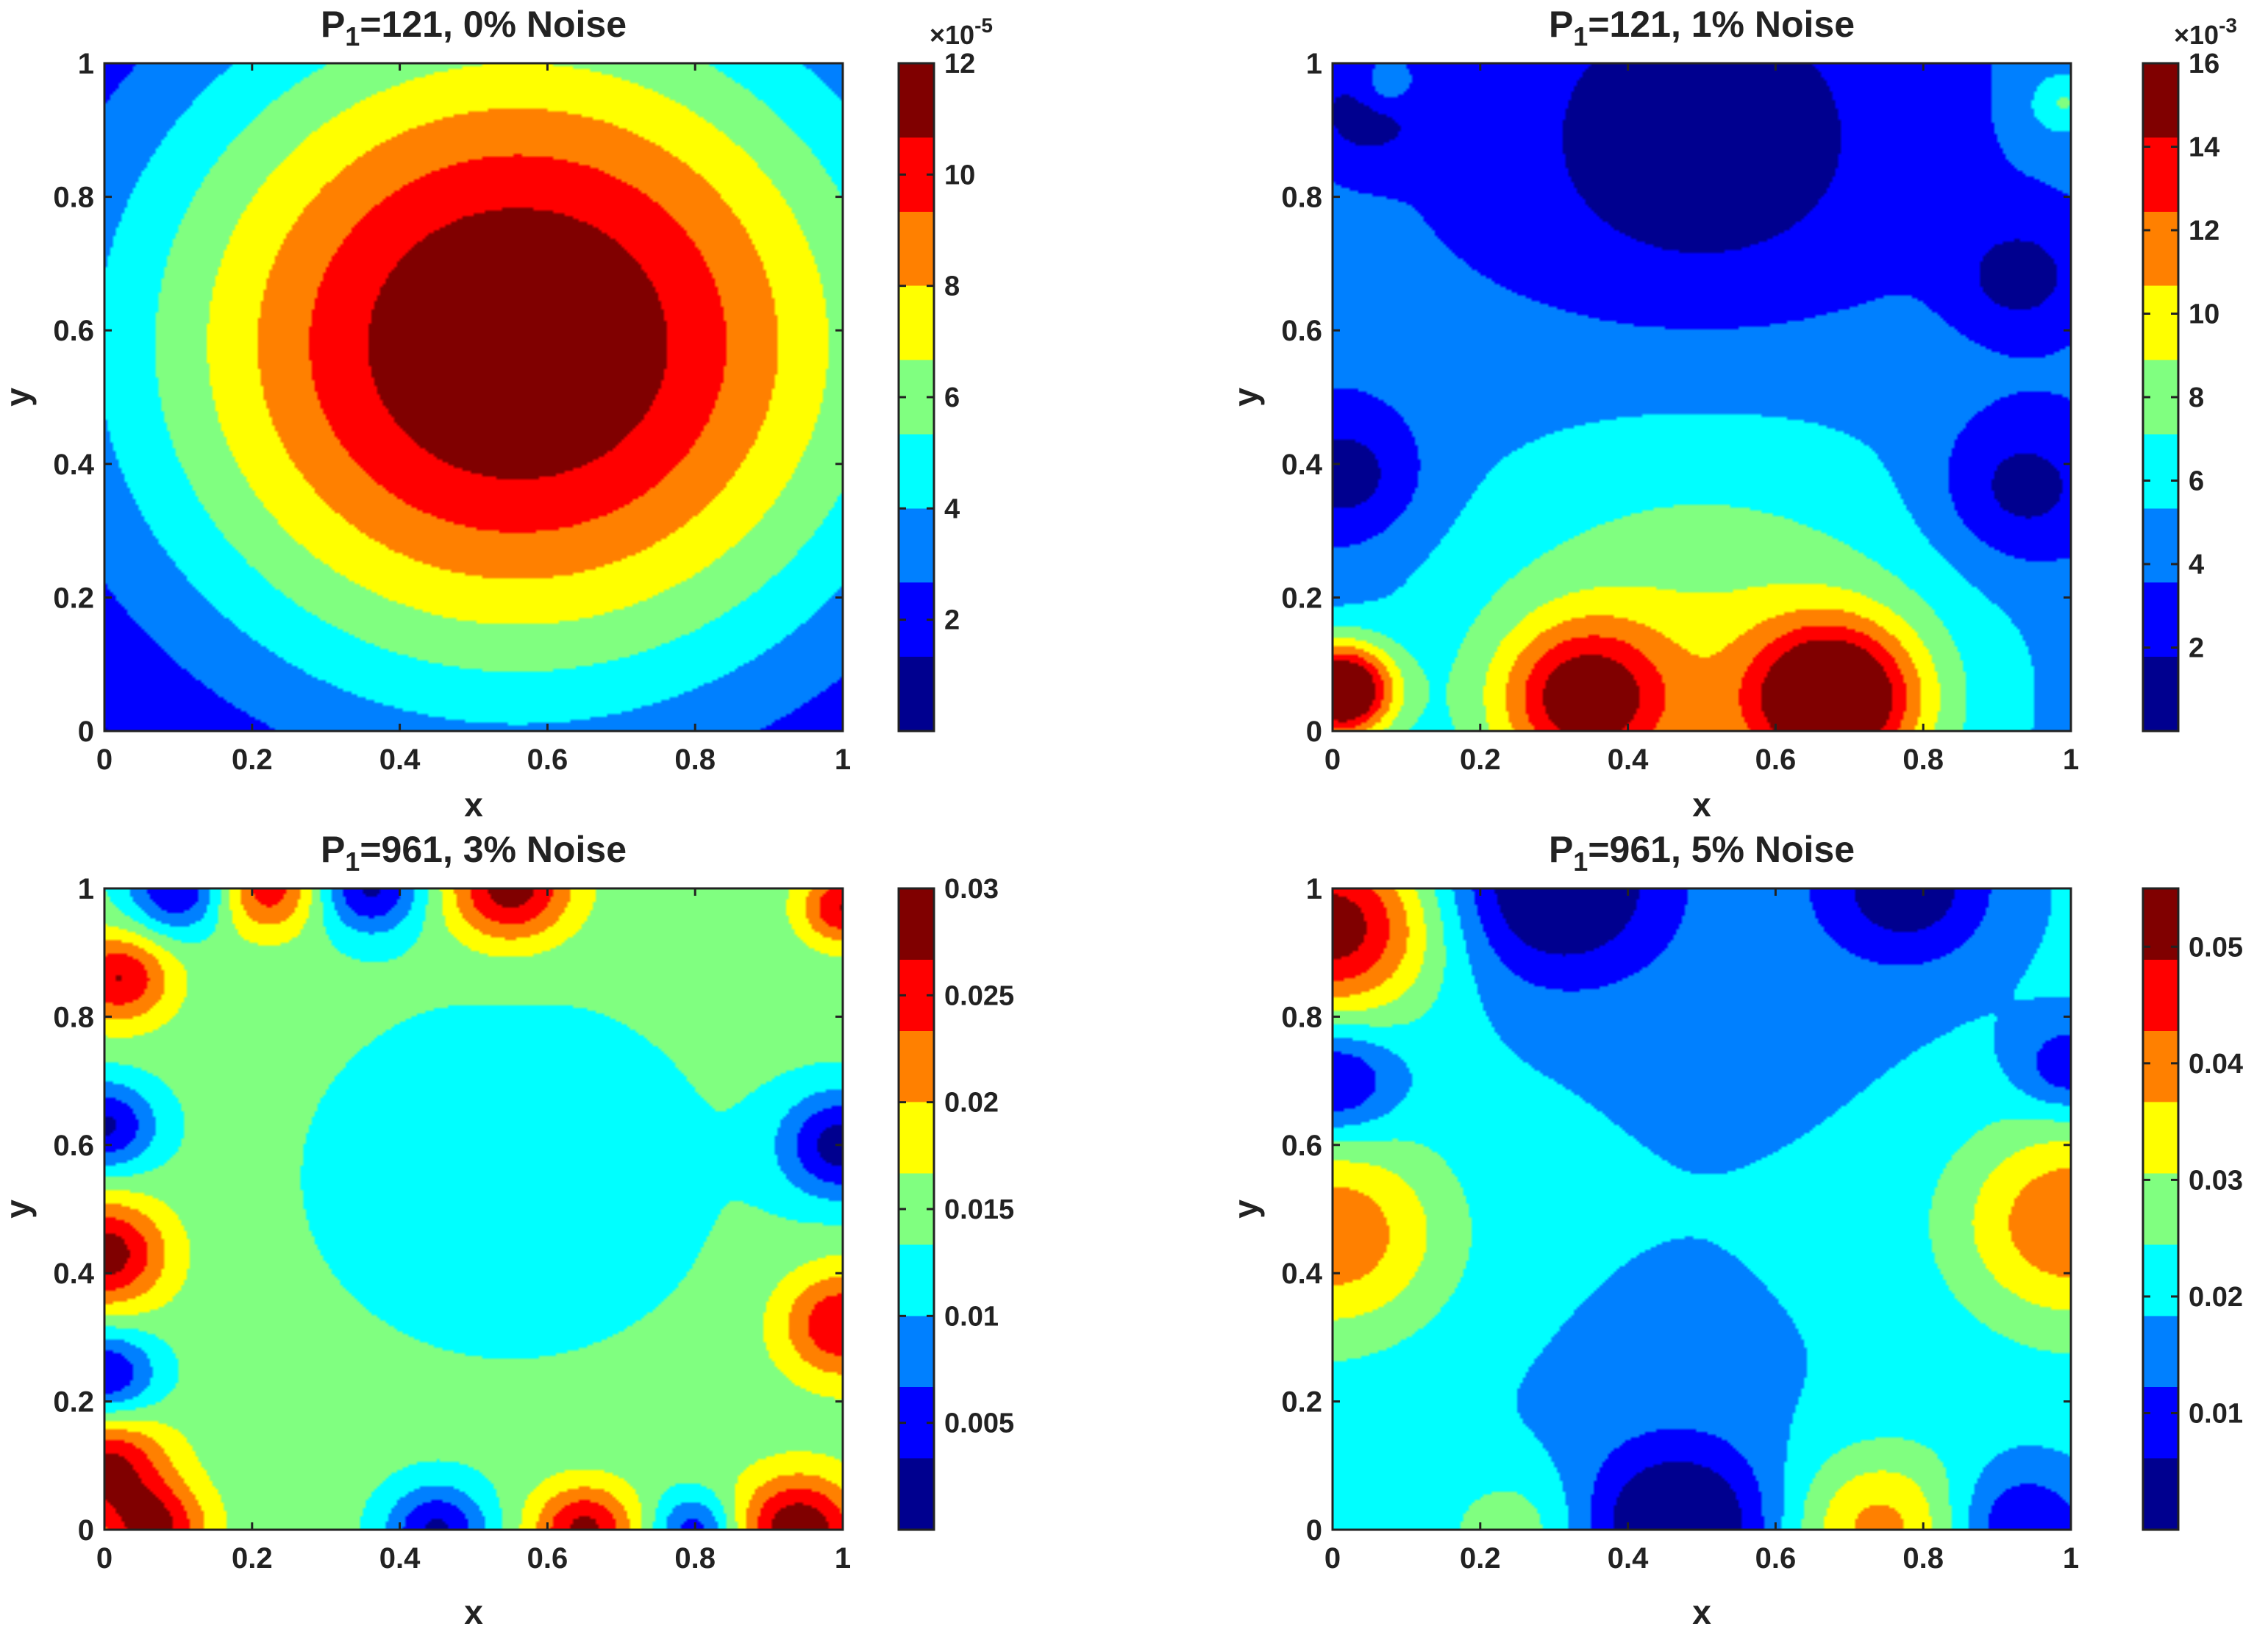 Image resolution: width=2268 pixels, height=1629 pixels. Describe the element at coordinates (979, 995) in the screenshot. I see `colorbar-tick-label: 0.025` at that location.